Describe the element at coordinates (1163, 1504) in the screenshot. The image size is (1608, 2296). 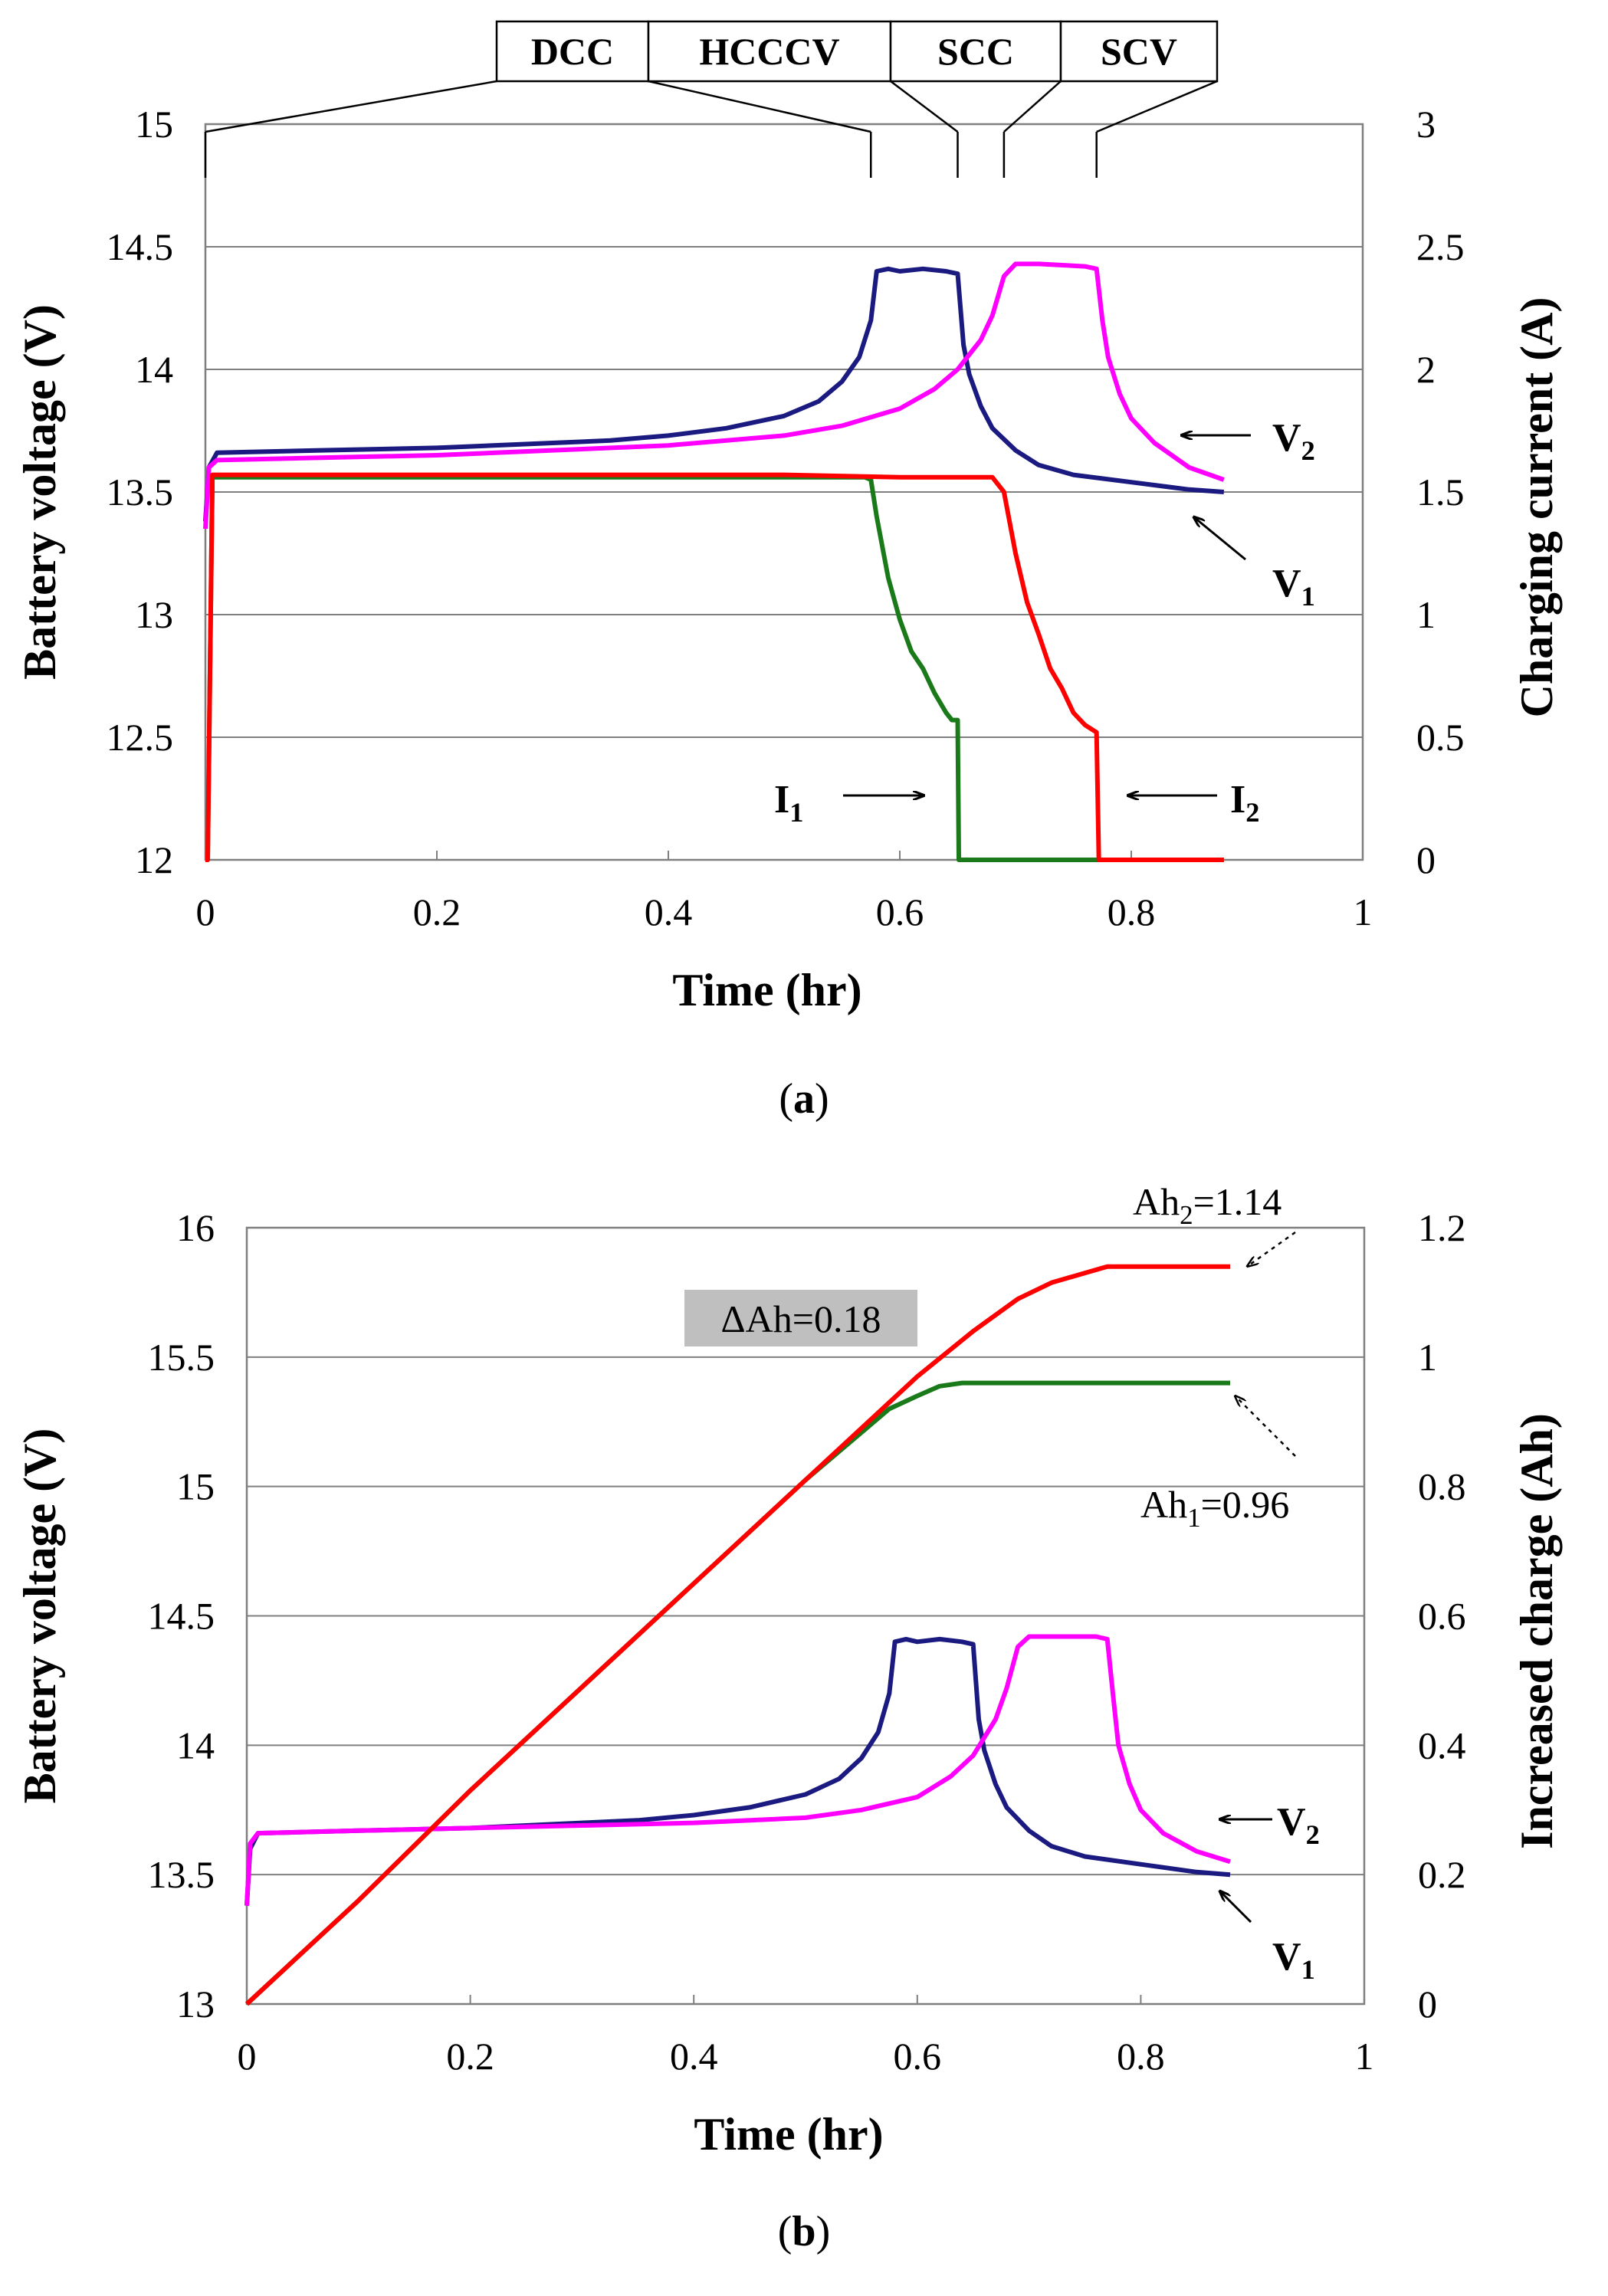
I see `annotation-ah1-base: Ah` at that location.